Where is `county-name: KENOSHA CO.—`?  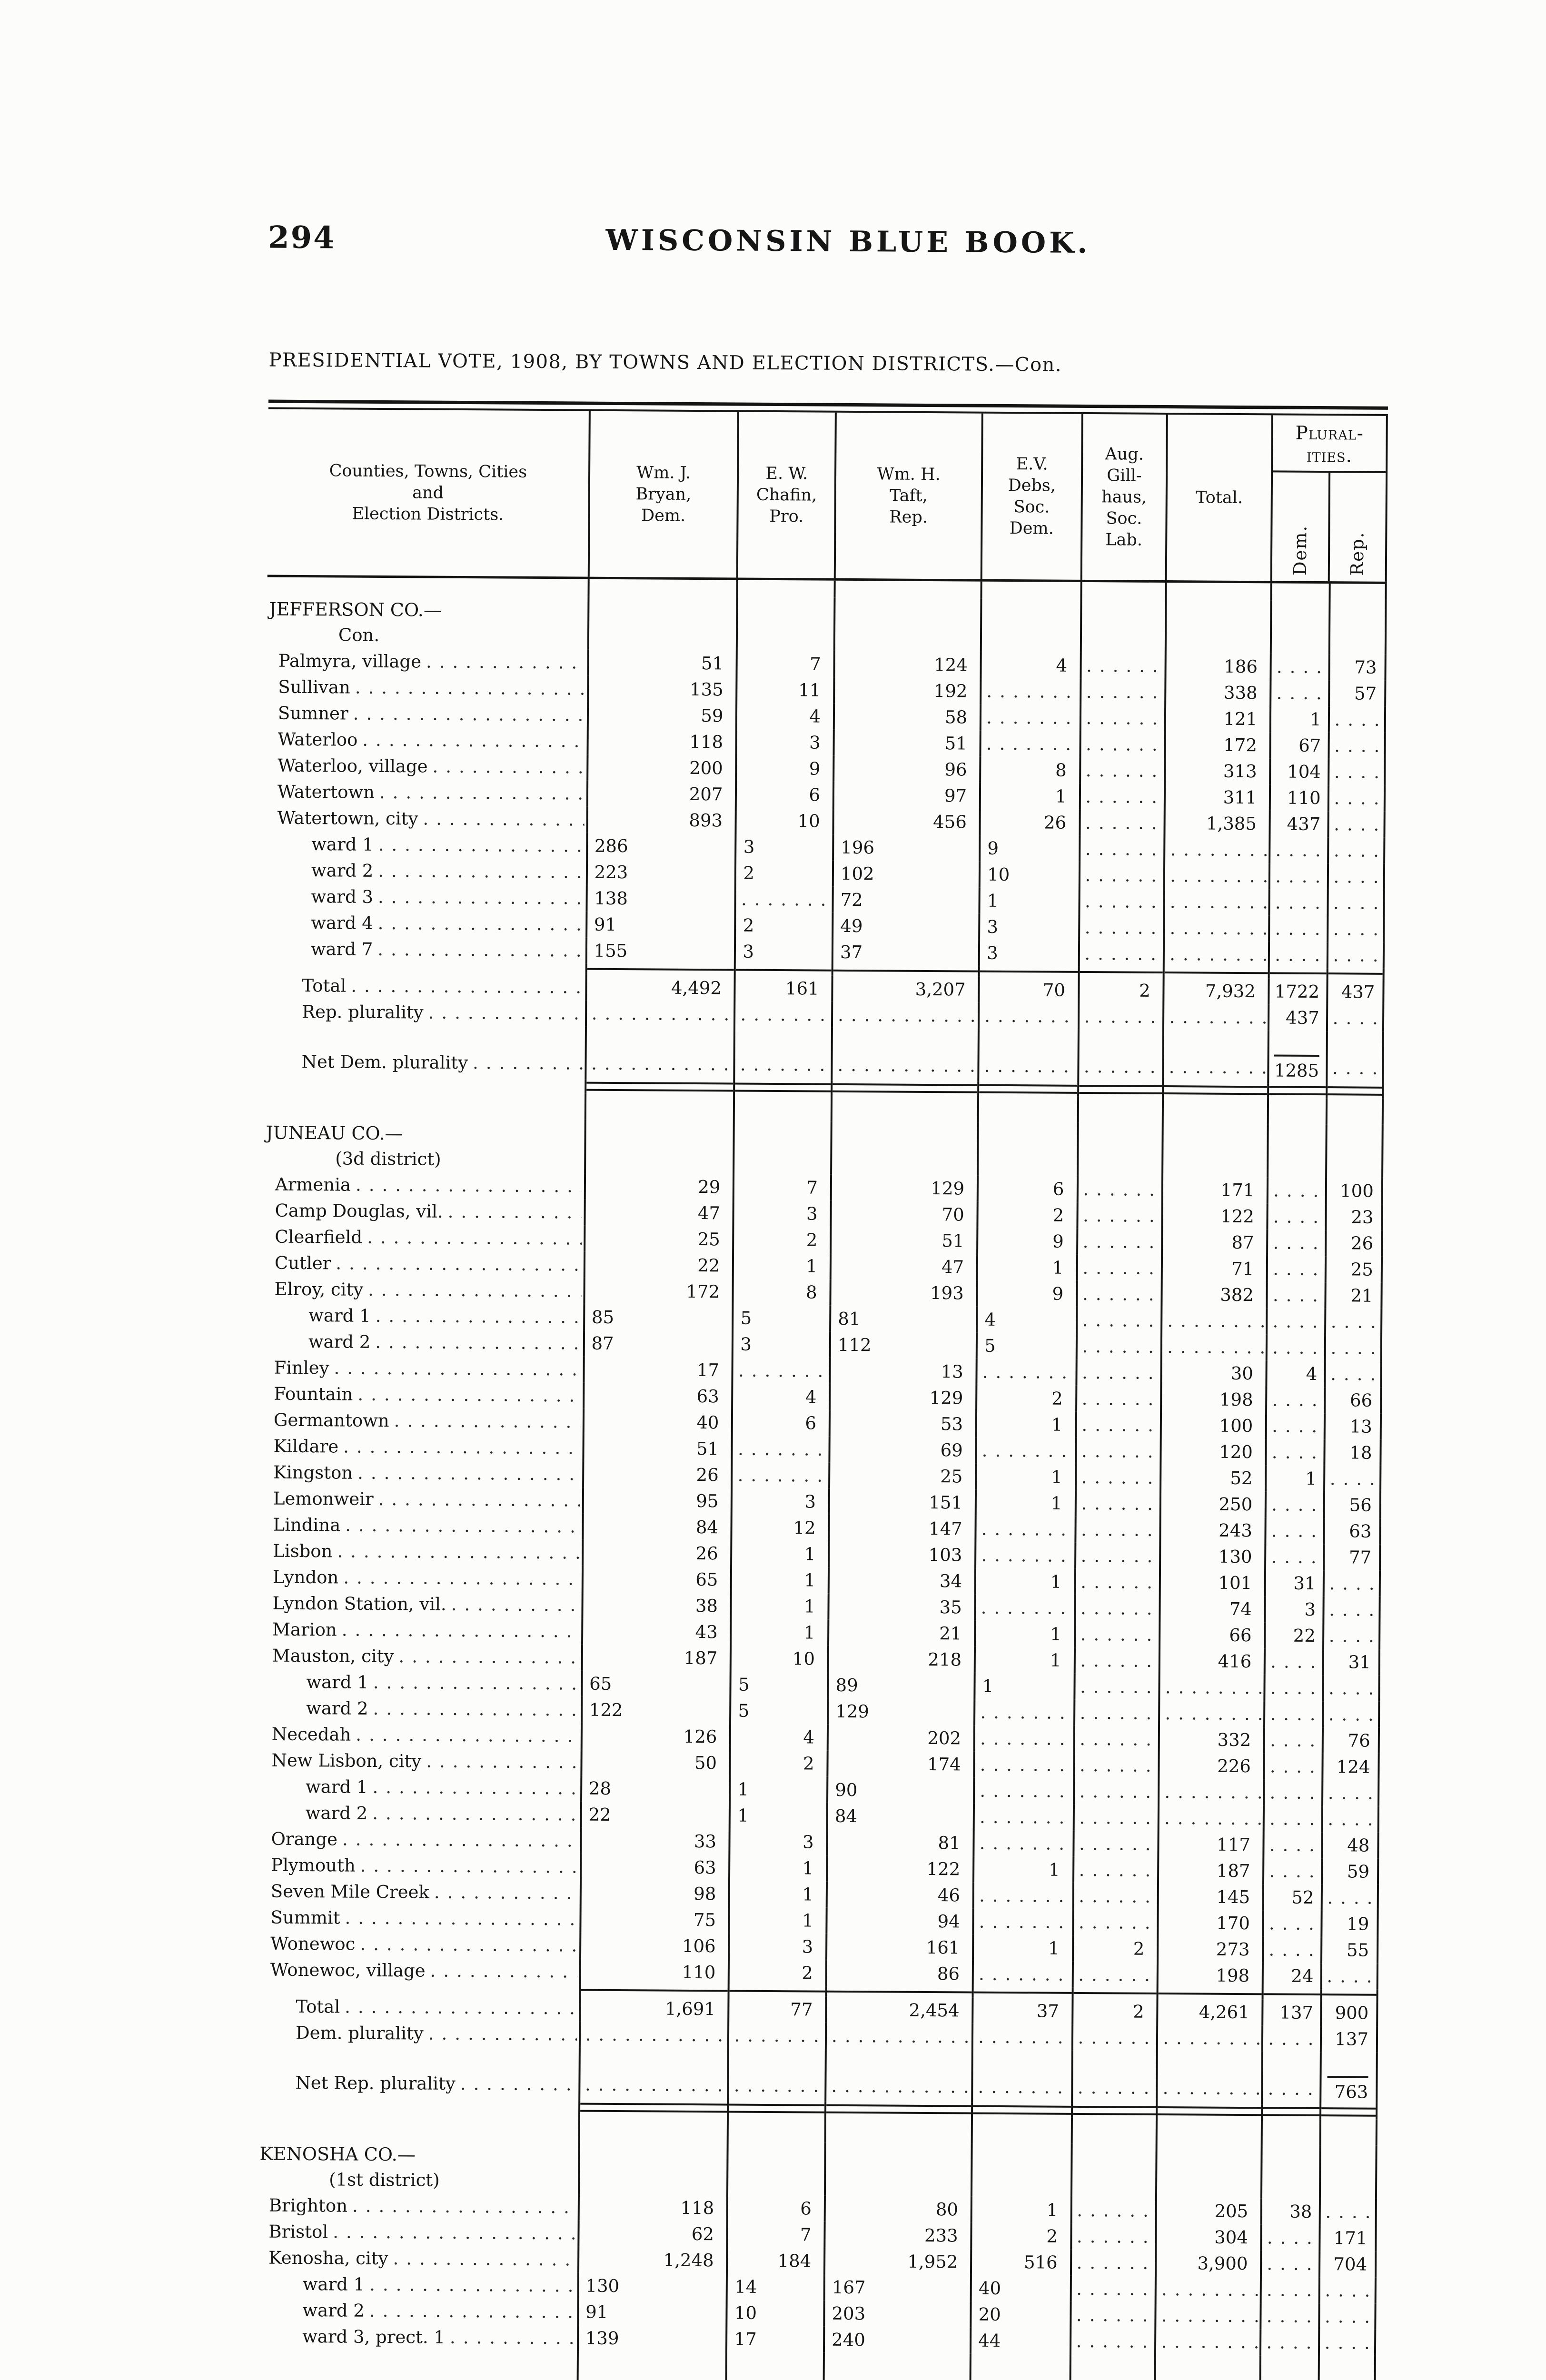
county-name: KENOSHA CO.— is located at coordinates (337, 2154).